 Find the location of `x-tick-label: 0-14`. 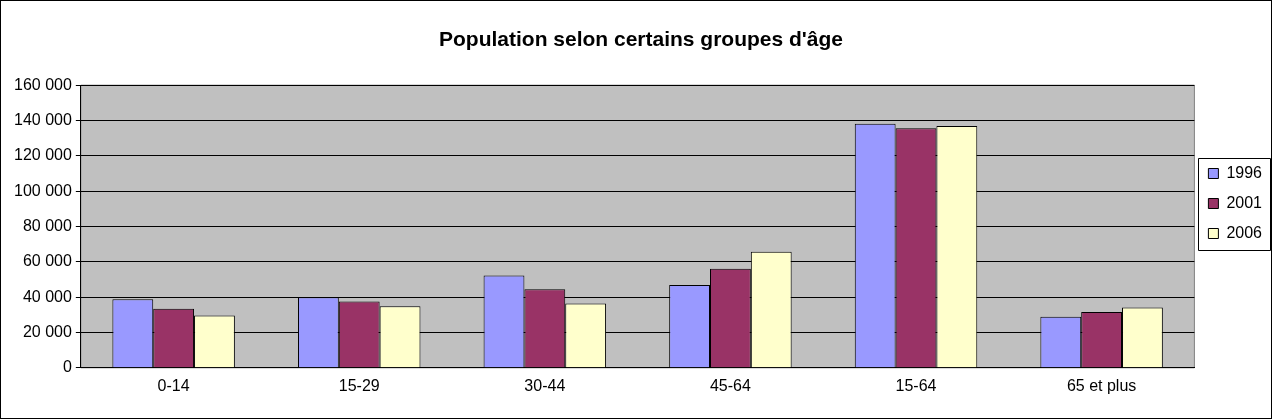

x-tick-label: 0-14 is located at coordinates (173, 385).